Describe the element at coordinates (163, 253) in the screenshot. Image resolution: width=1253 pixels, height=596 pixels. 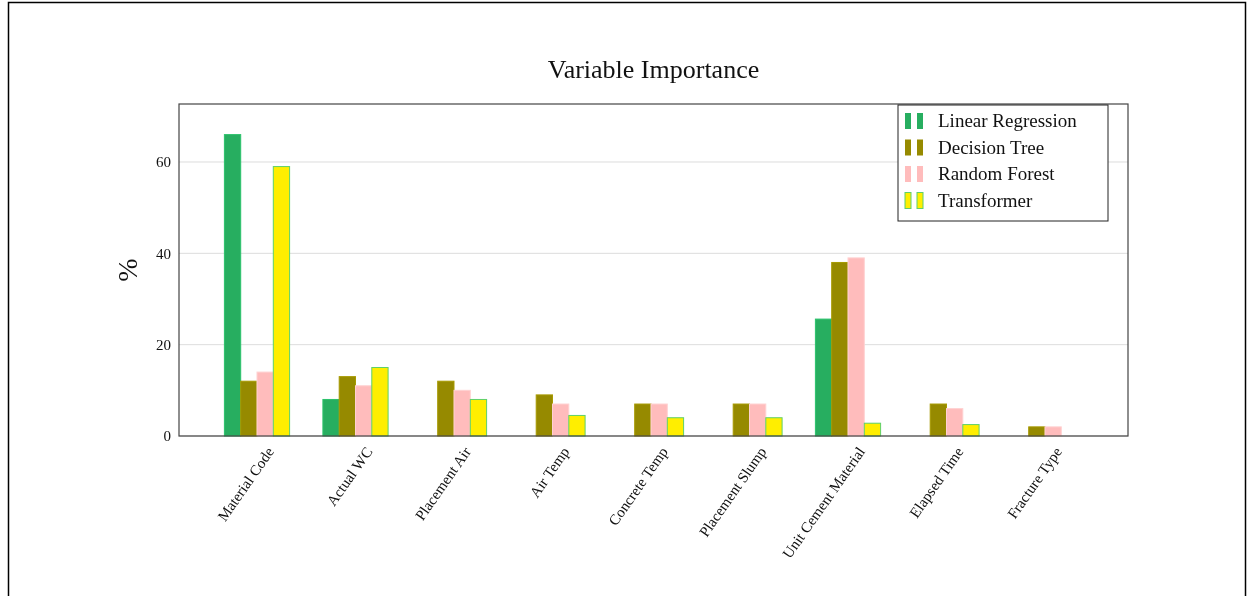
I see `y-tick-label: 40` at that location.